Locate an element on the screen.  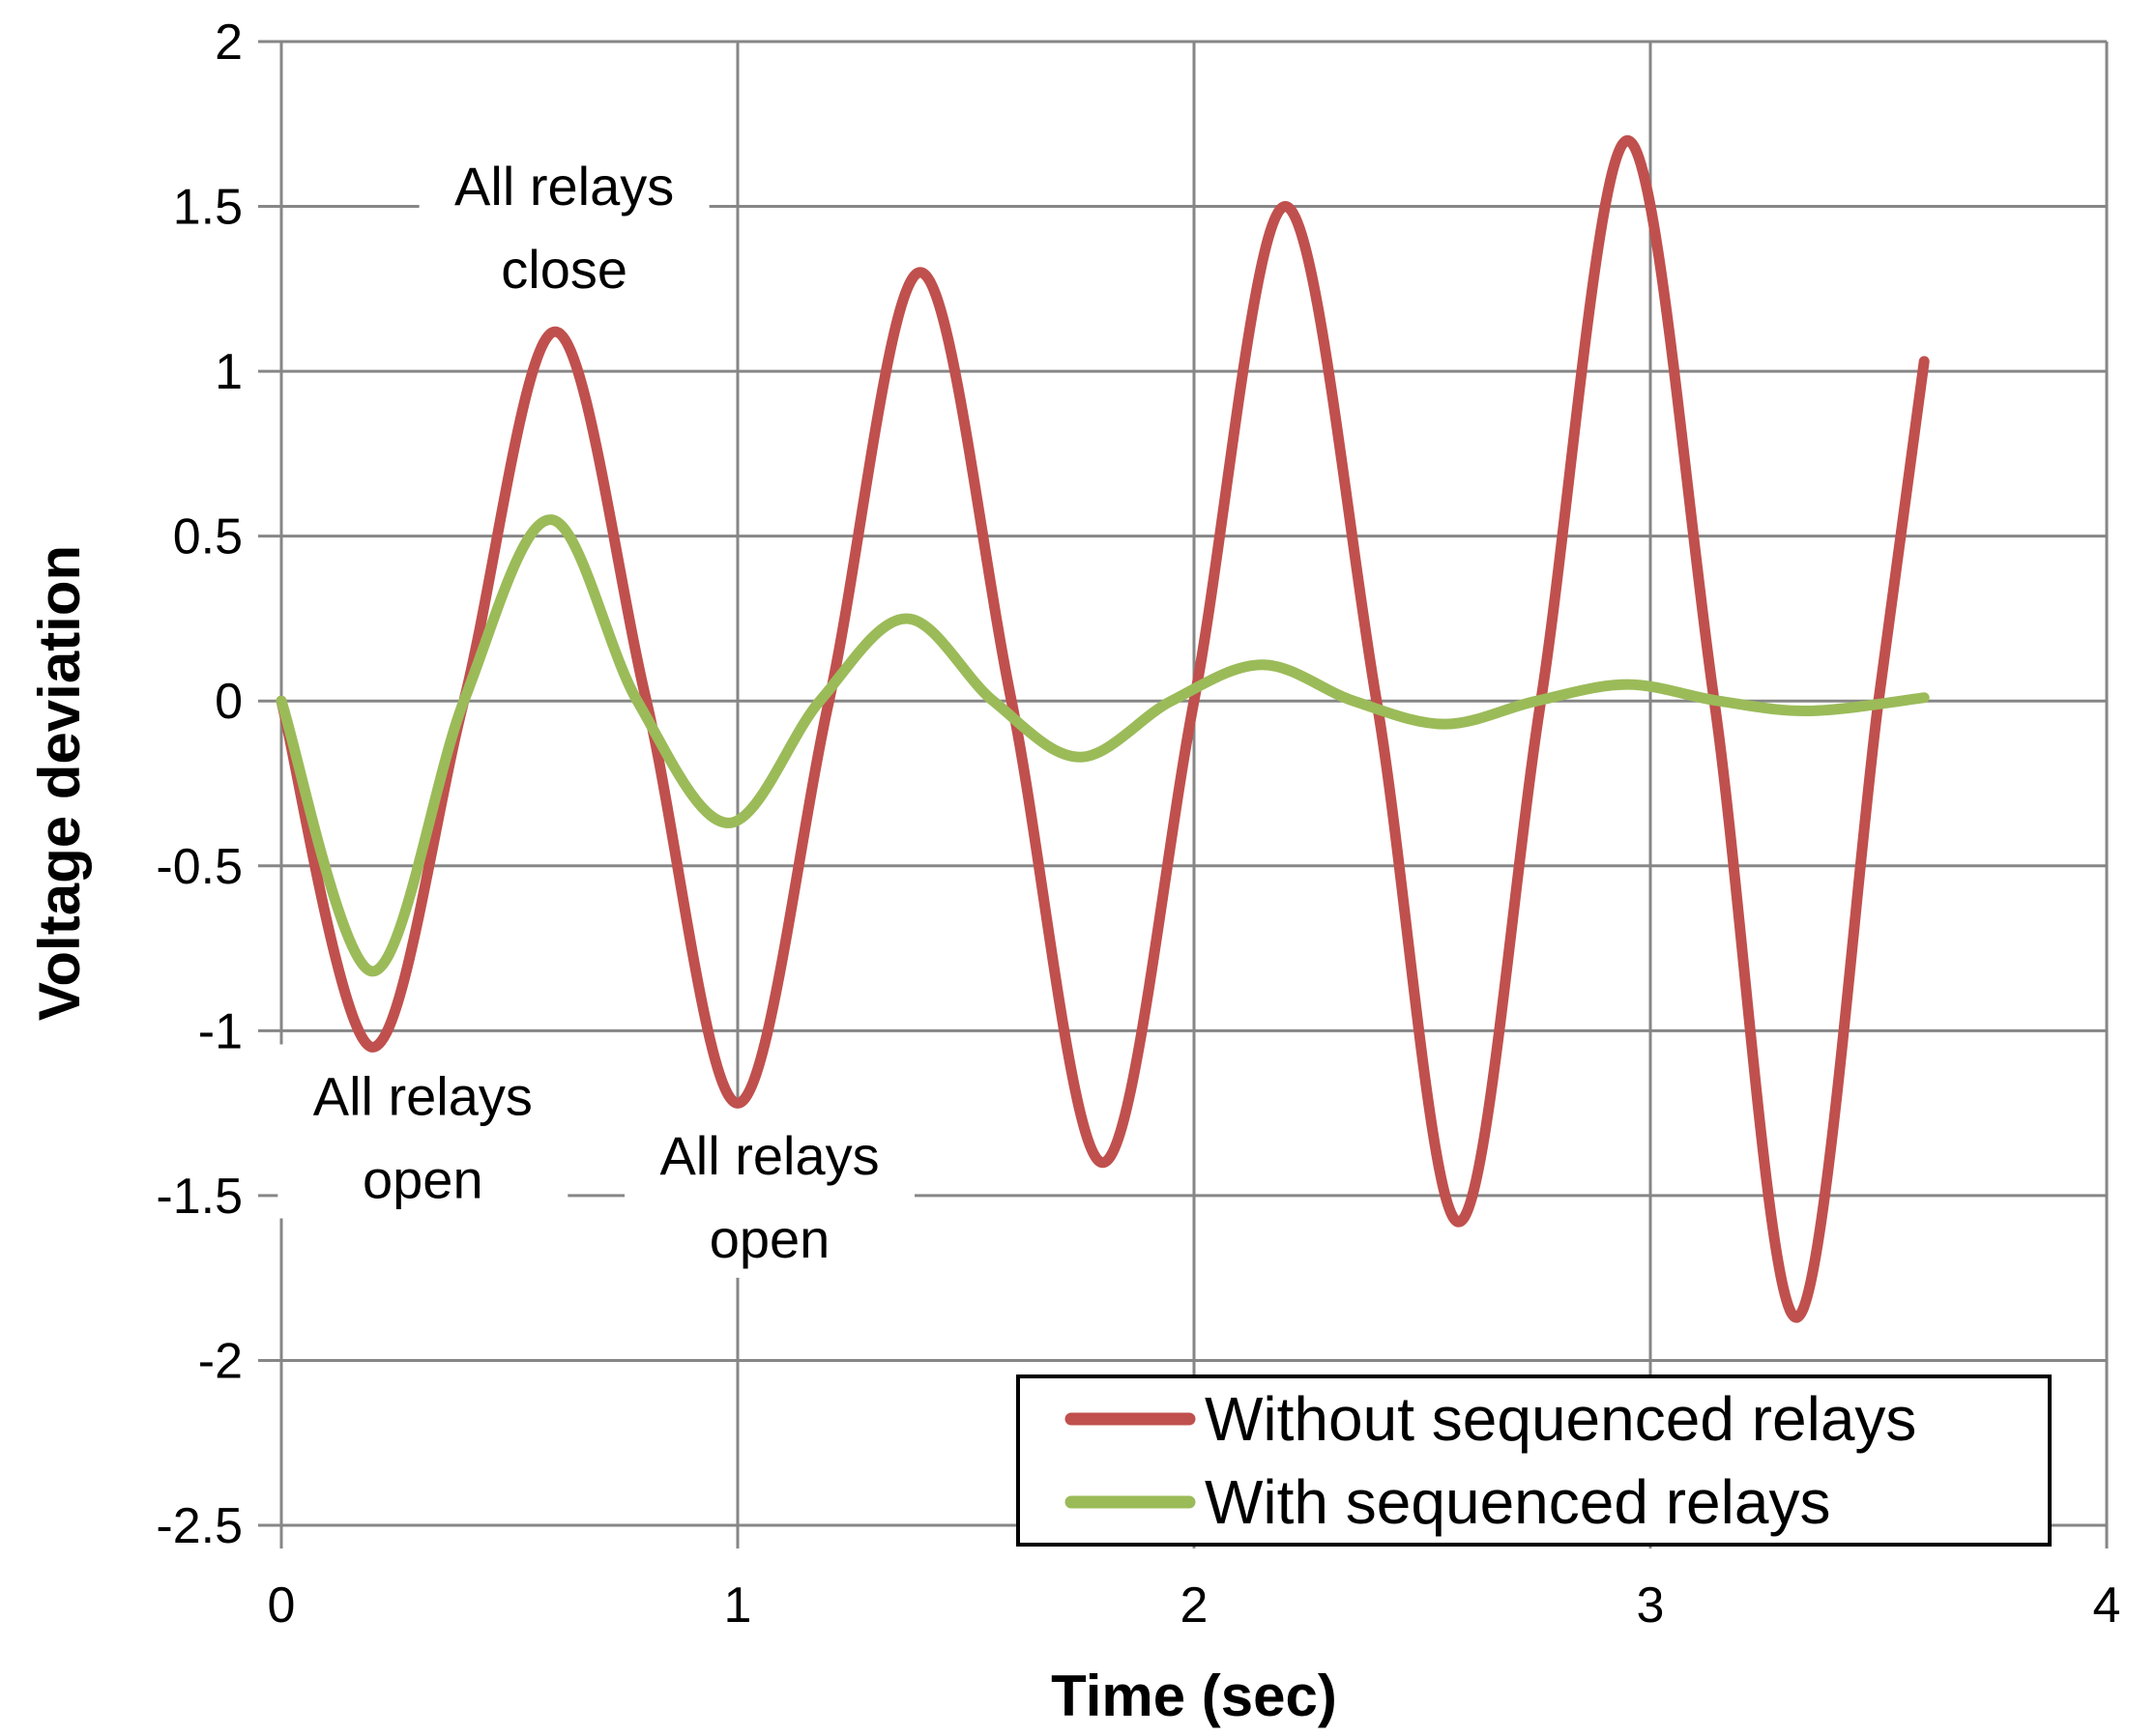
legend-box is located at coordinates (1534, 1460).